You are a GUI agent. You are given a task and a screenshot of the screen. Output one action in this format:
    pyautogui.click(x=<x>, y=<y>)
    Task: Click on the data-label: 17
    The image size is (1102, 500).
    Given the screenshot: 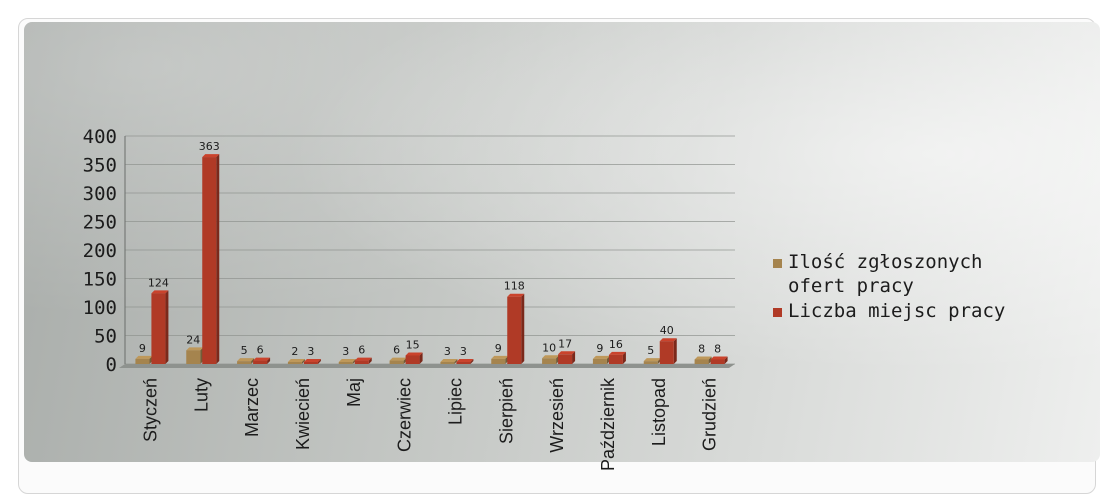 What is the action you would take?
    pyautogui.click(x=565, y=343)
    